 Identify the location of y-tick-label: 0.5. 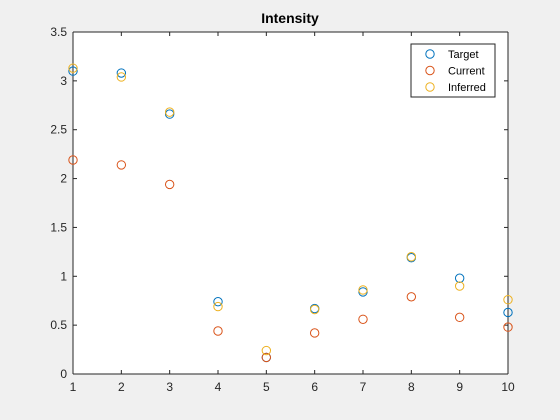
(58, 325).